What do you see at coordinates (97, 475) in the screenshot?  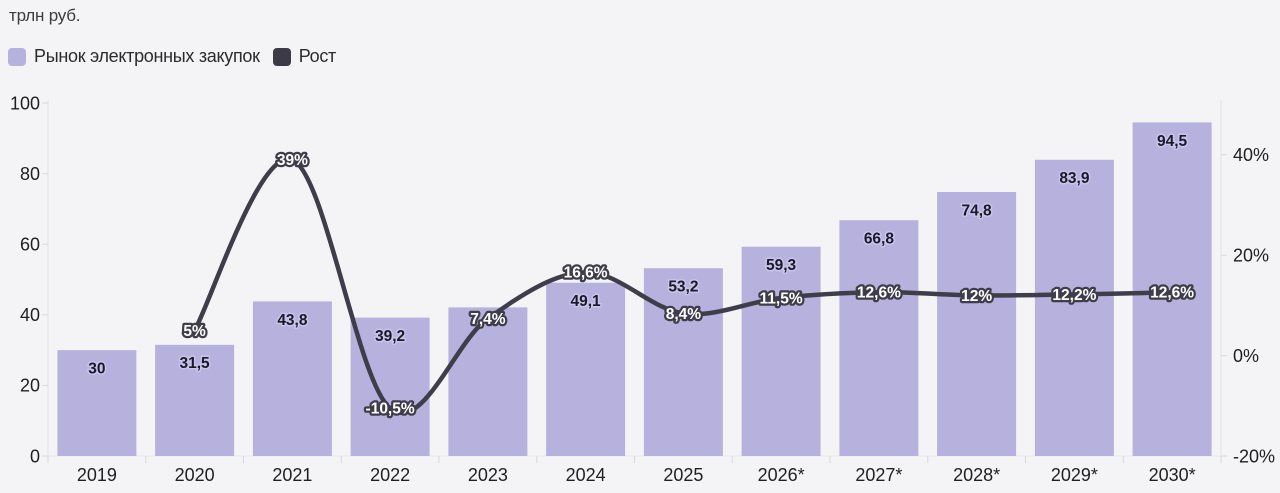 I see `x-axis-category-label: 2019` at bounding box center [97, 475].